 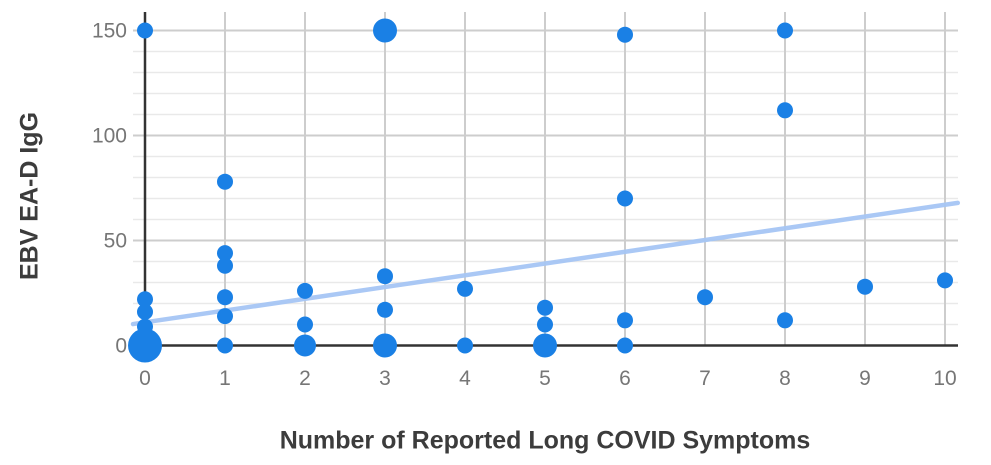 I want to click on x-axis-title: Number of Reported Long COVID Symptoms, so click(x=545, y=440).